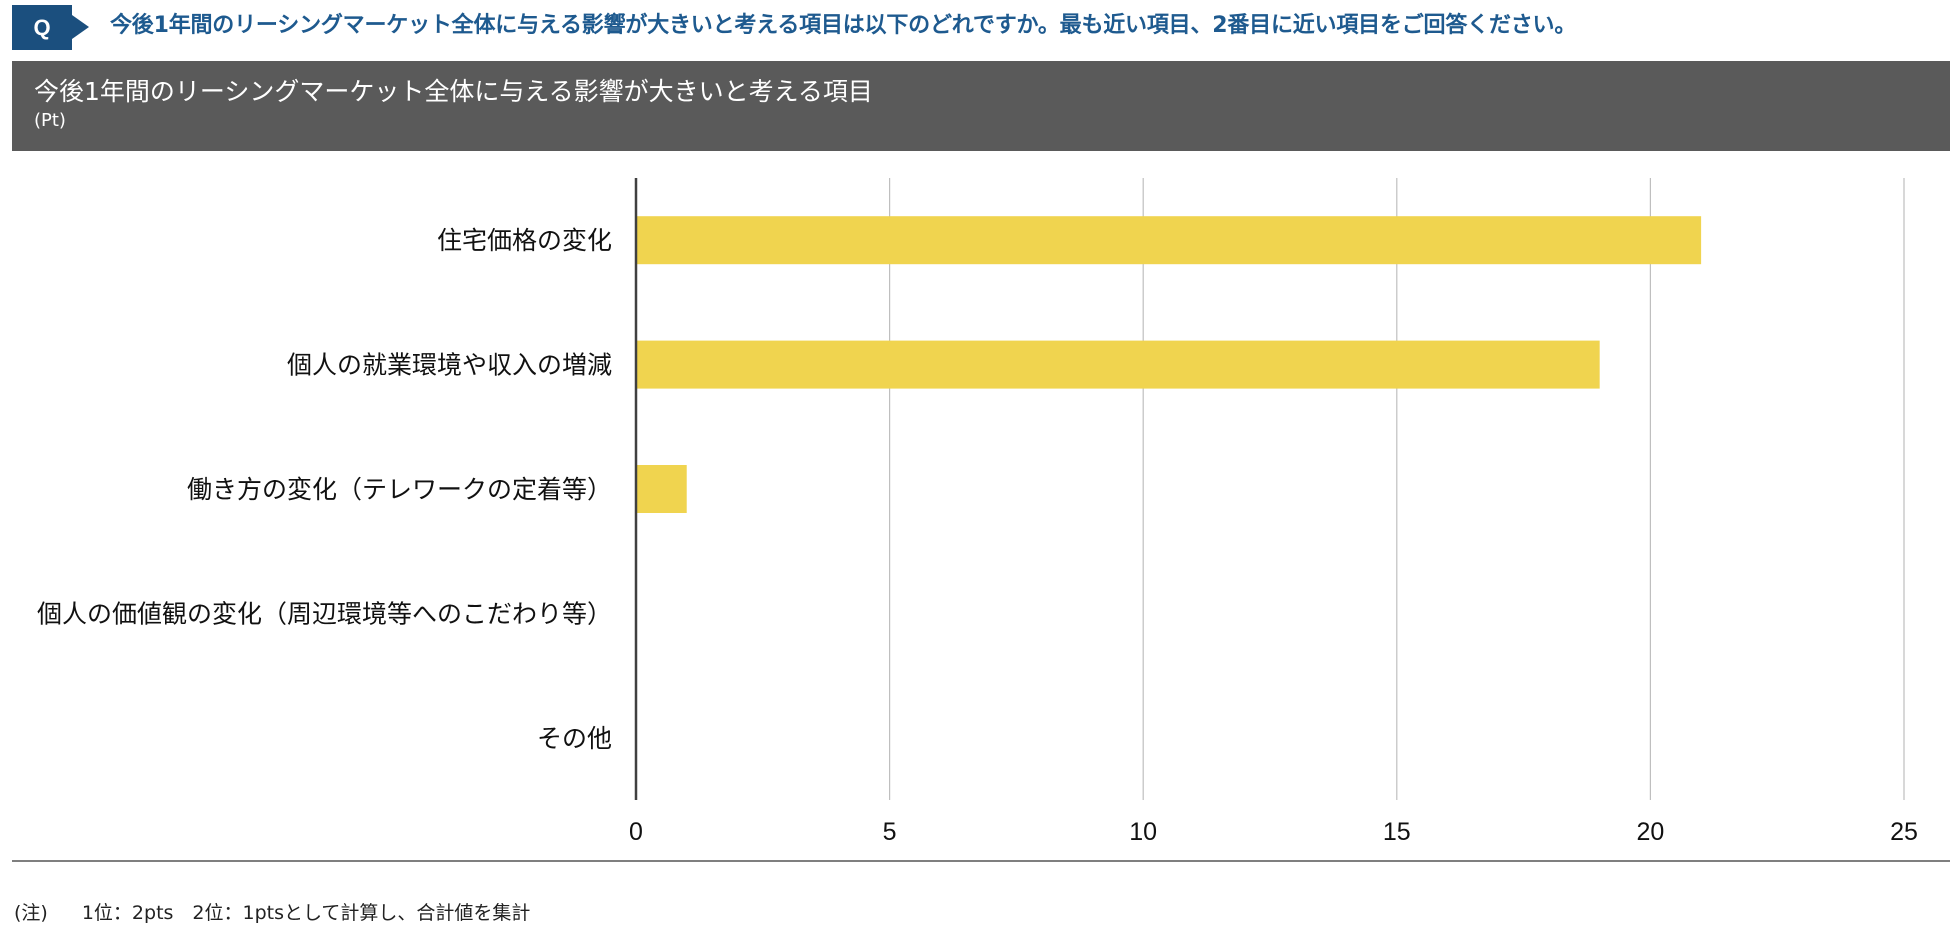 This screenshot has width=1950, height=949. Describe the element at coordinates (524, 240) in the screenshot. I see `category-label-1: 住宅価格の変化` at that location.